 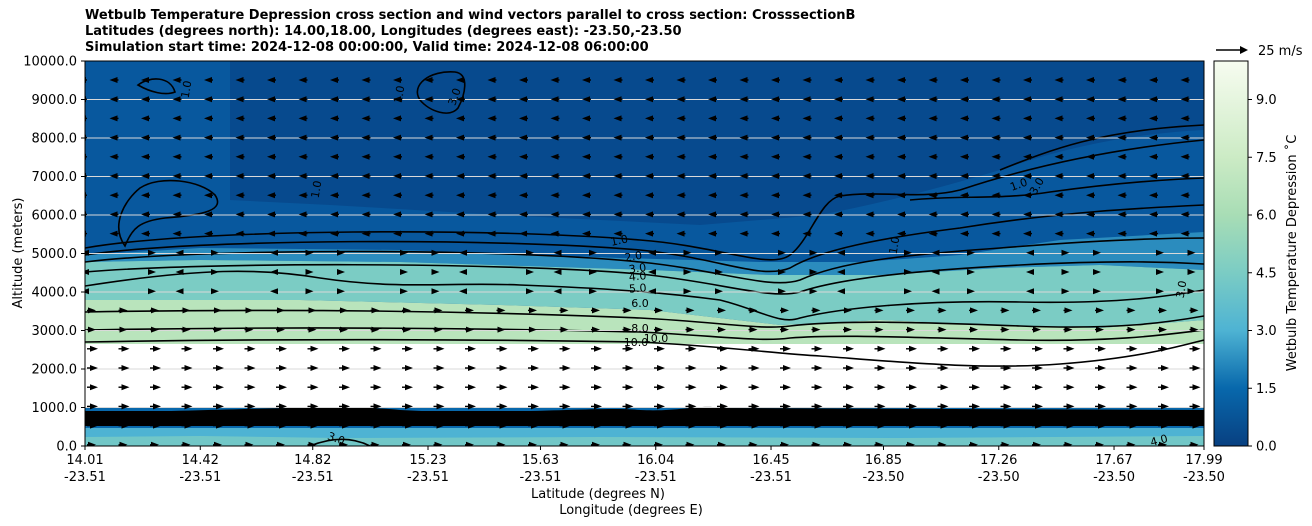 What do you see at coordinates (998, 460) in the screenshot?
I see `x-tick-label-lat: 17.26` at bounding box center [998, 460].